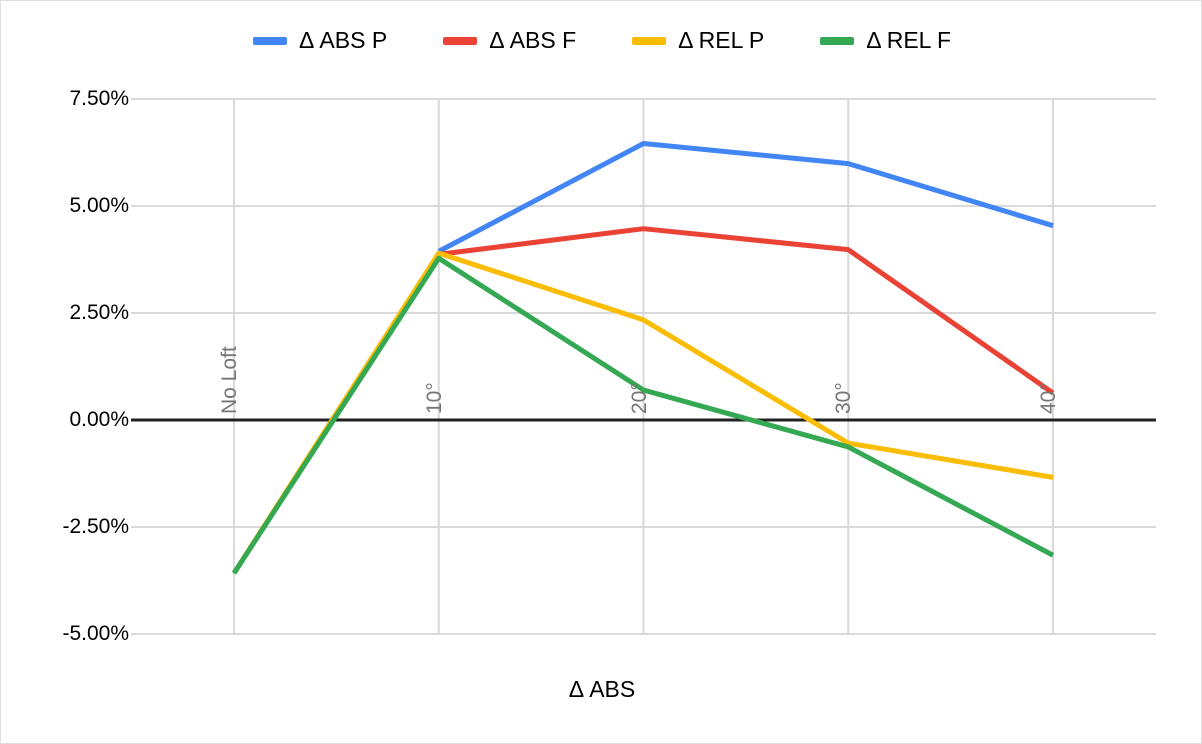 This screenshot has height=744, width=1202. What do you see at coordinates (95, 633) in the screenshot?
I see `y-tick-label: -5.00%` at bounding box center [95, 633].